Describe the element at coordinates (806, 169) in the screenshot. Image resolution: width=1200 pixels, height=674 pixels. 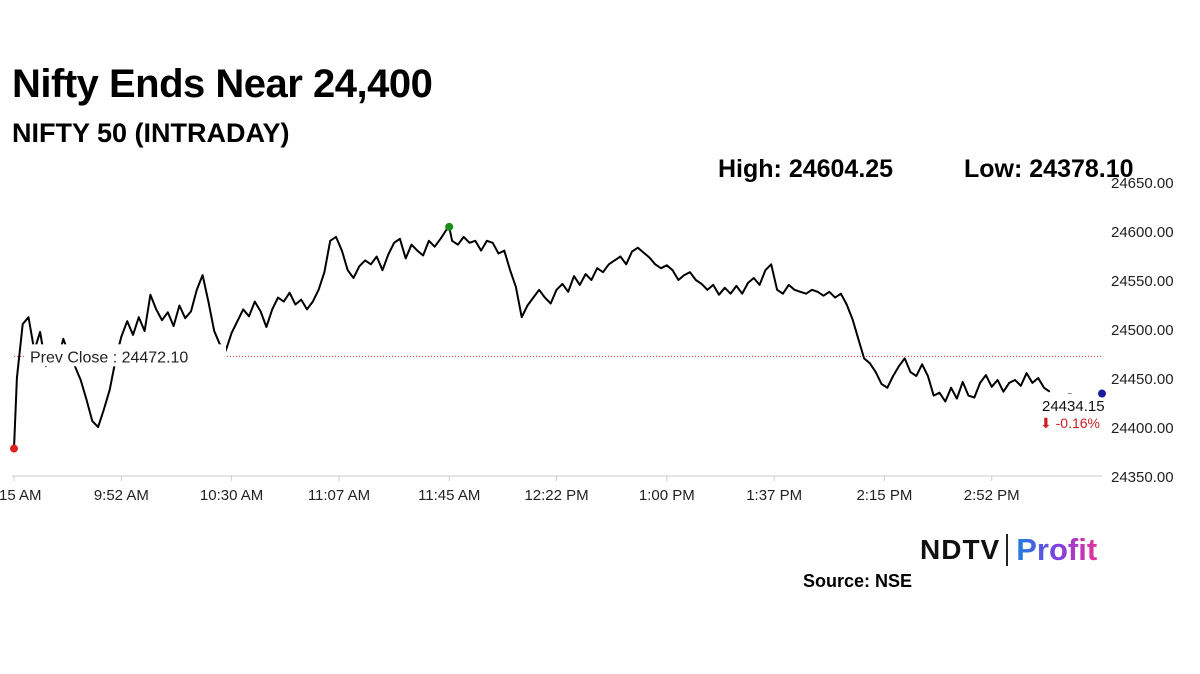
I see `day-high-label: High: 24604.25` at that location.